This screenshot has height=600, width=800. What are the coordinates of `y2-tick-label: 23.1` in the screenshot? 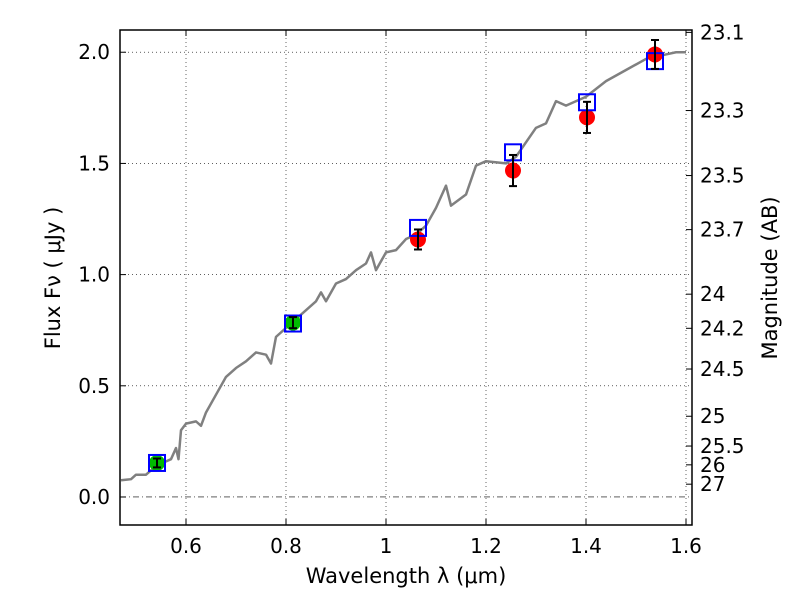 It's located at (722, 32).